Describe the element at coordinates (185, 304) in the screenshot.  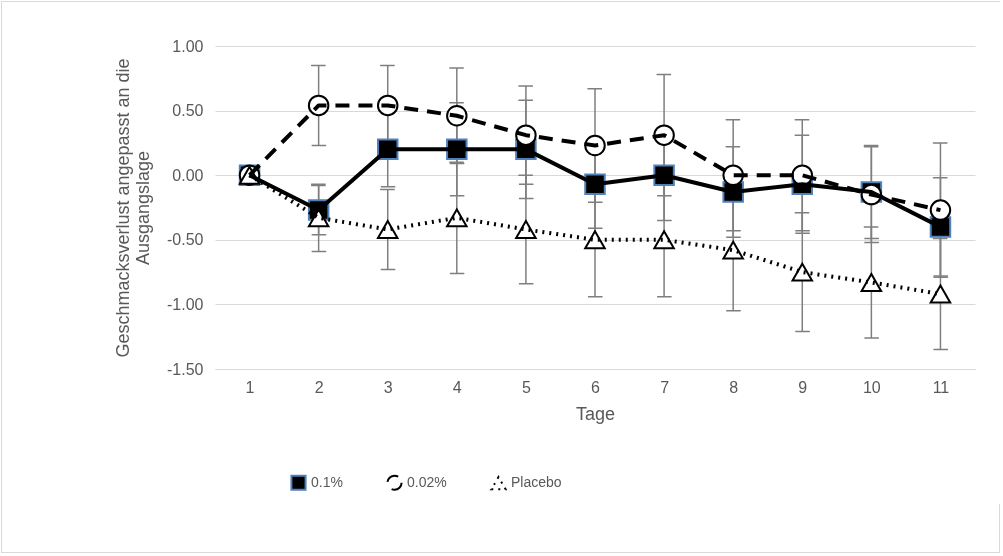
I see `y-tick-label: -1.00` at that location.